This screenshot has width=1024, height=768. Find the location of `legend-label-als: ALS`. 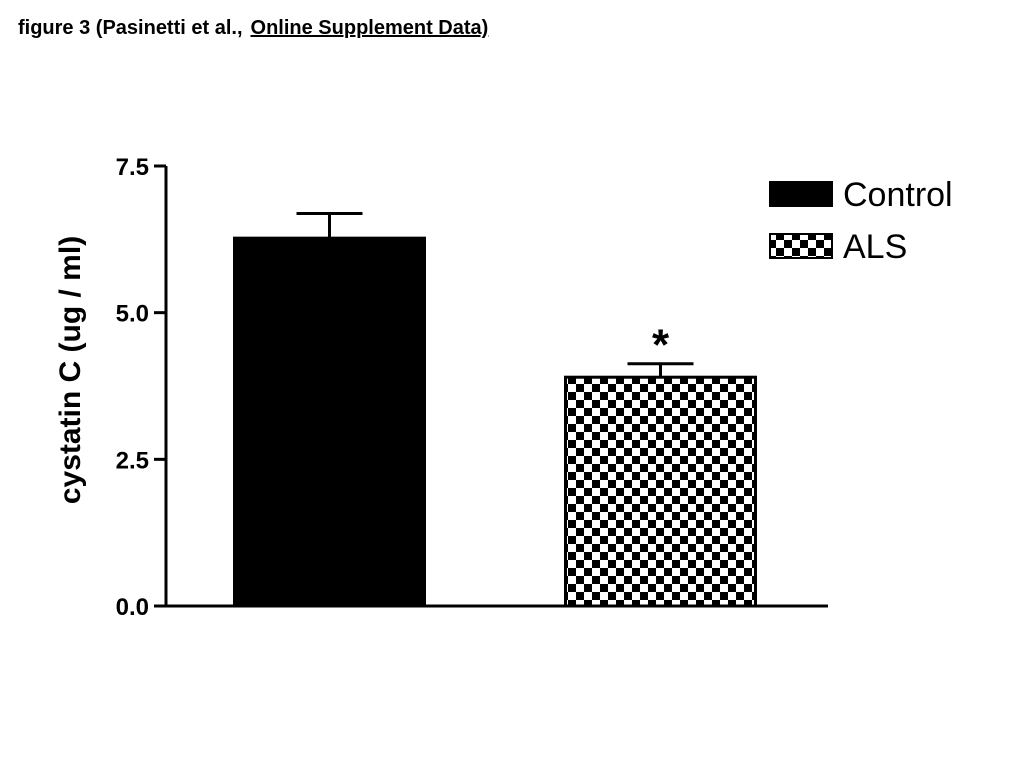

legend-label-als: ALS is located at coordinates (875, 247).